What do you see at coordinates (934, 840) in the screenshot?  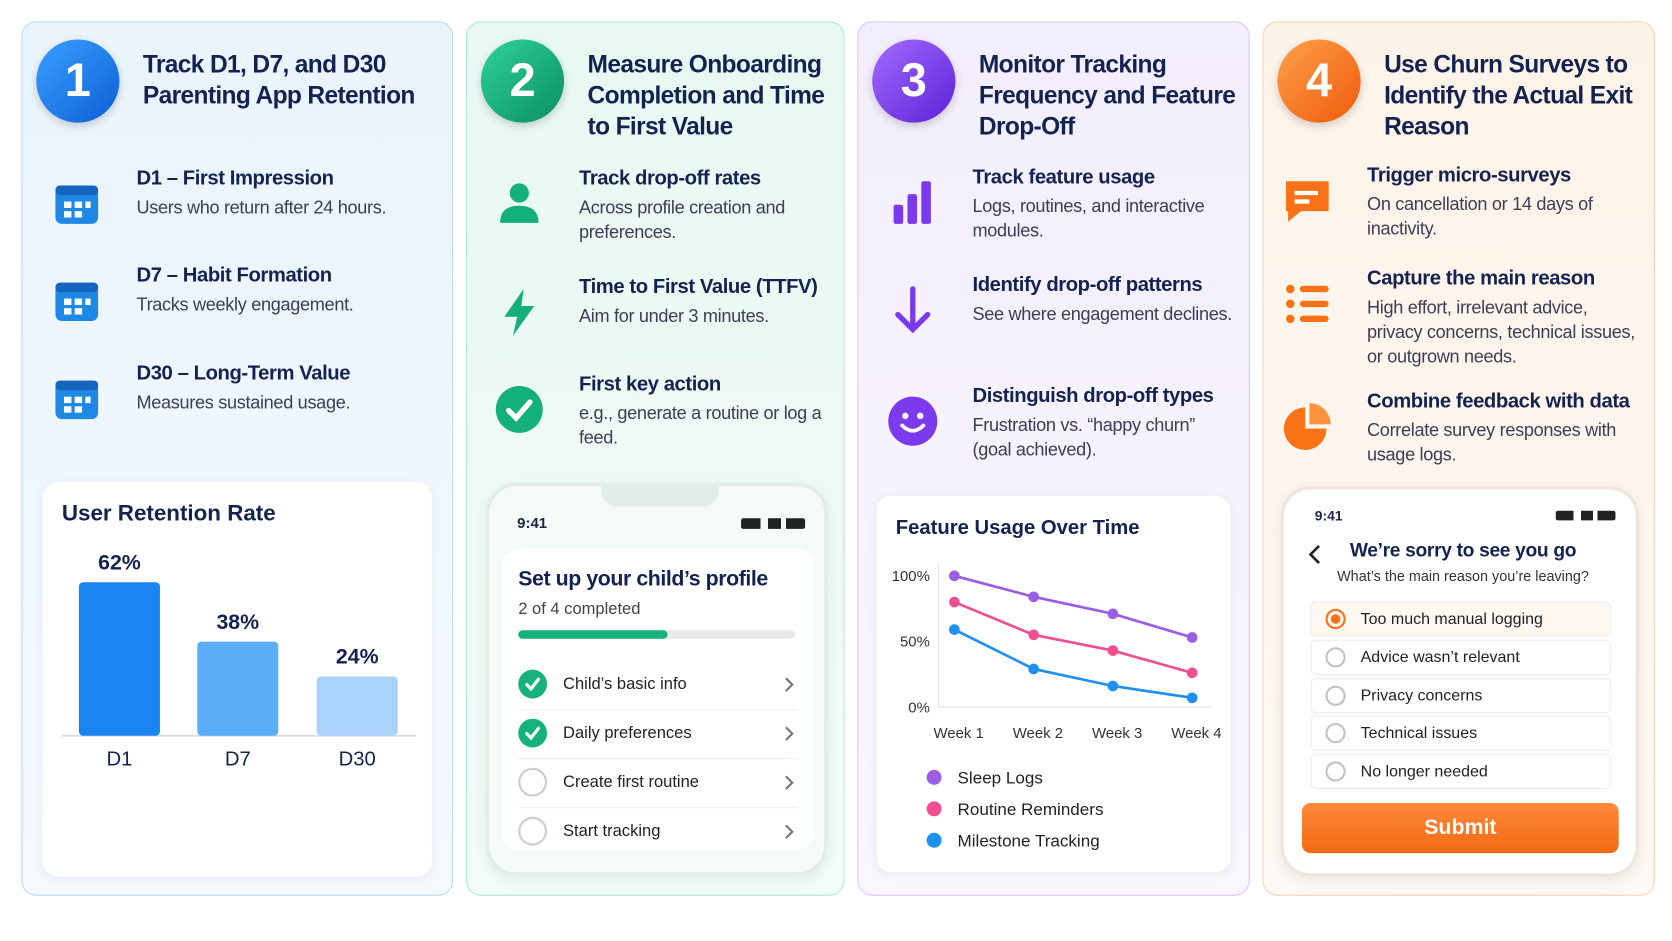 I see `legend-dot` at bounding box center [934, 840].